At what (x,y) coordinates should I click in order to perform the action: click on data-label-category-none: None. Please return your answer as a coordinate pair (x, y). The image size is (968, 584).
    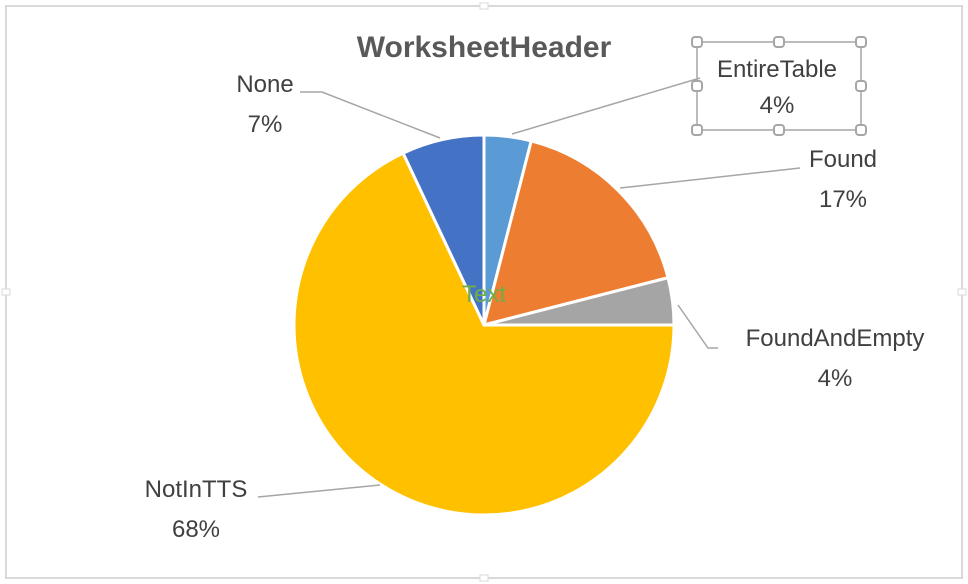
    Looking at the image, I should click on (264, 84).